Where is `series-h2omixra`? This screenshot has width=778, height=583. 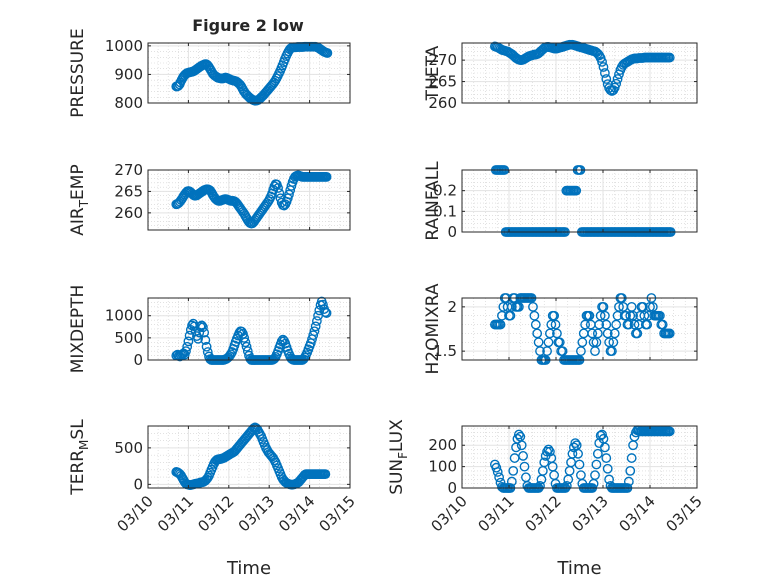 series-h2omixra is located at coordinates (582, 329).